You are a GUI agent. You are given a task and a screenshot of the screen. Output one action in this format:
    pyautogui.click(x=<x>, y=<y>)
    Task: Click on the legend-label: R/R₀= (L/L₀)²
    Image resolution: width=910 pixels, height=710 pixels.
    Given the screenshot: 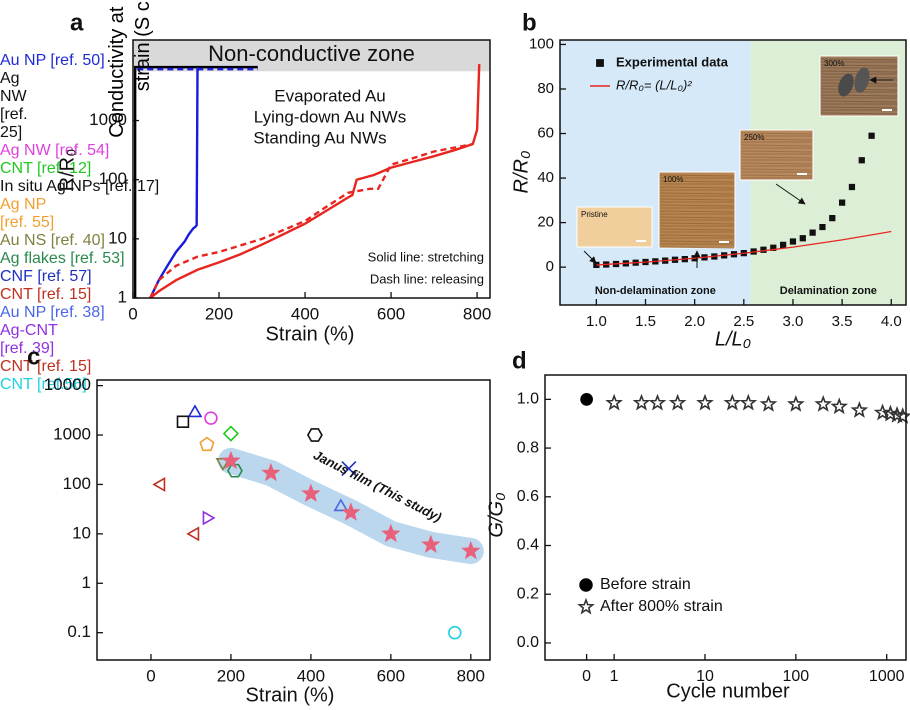 What is the action you would take?
    pyautogui.click(x=654, y=84)
    